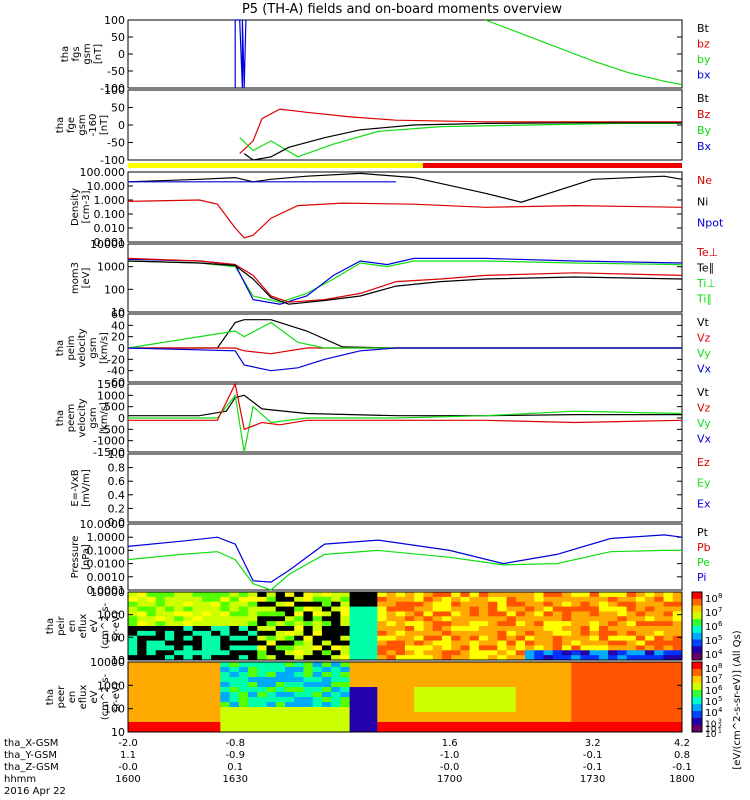 Image resolution: width=750 pixels, height=800 pixels. Describe the element at coordinates (720, 652) in the screenshot. I see `colorbar-tick-exponent: 4` at that location.